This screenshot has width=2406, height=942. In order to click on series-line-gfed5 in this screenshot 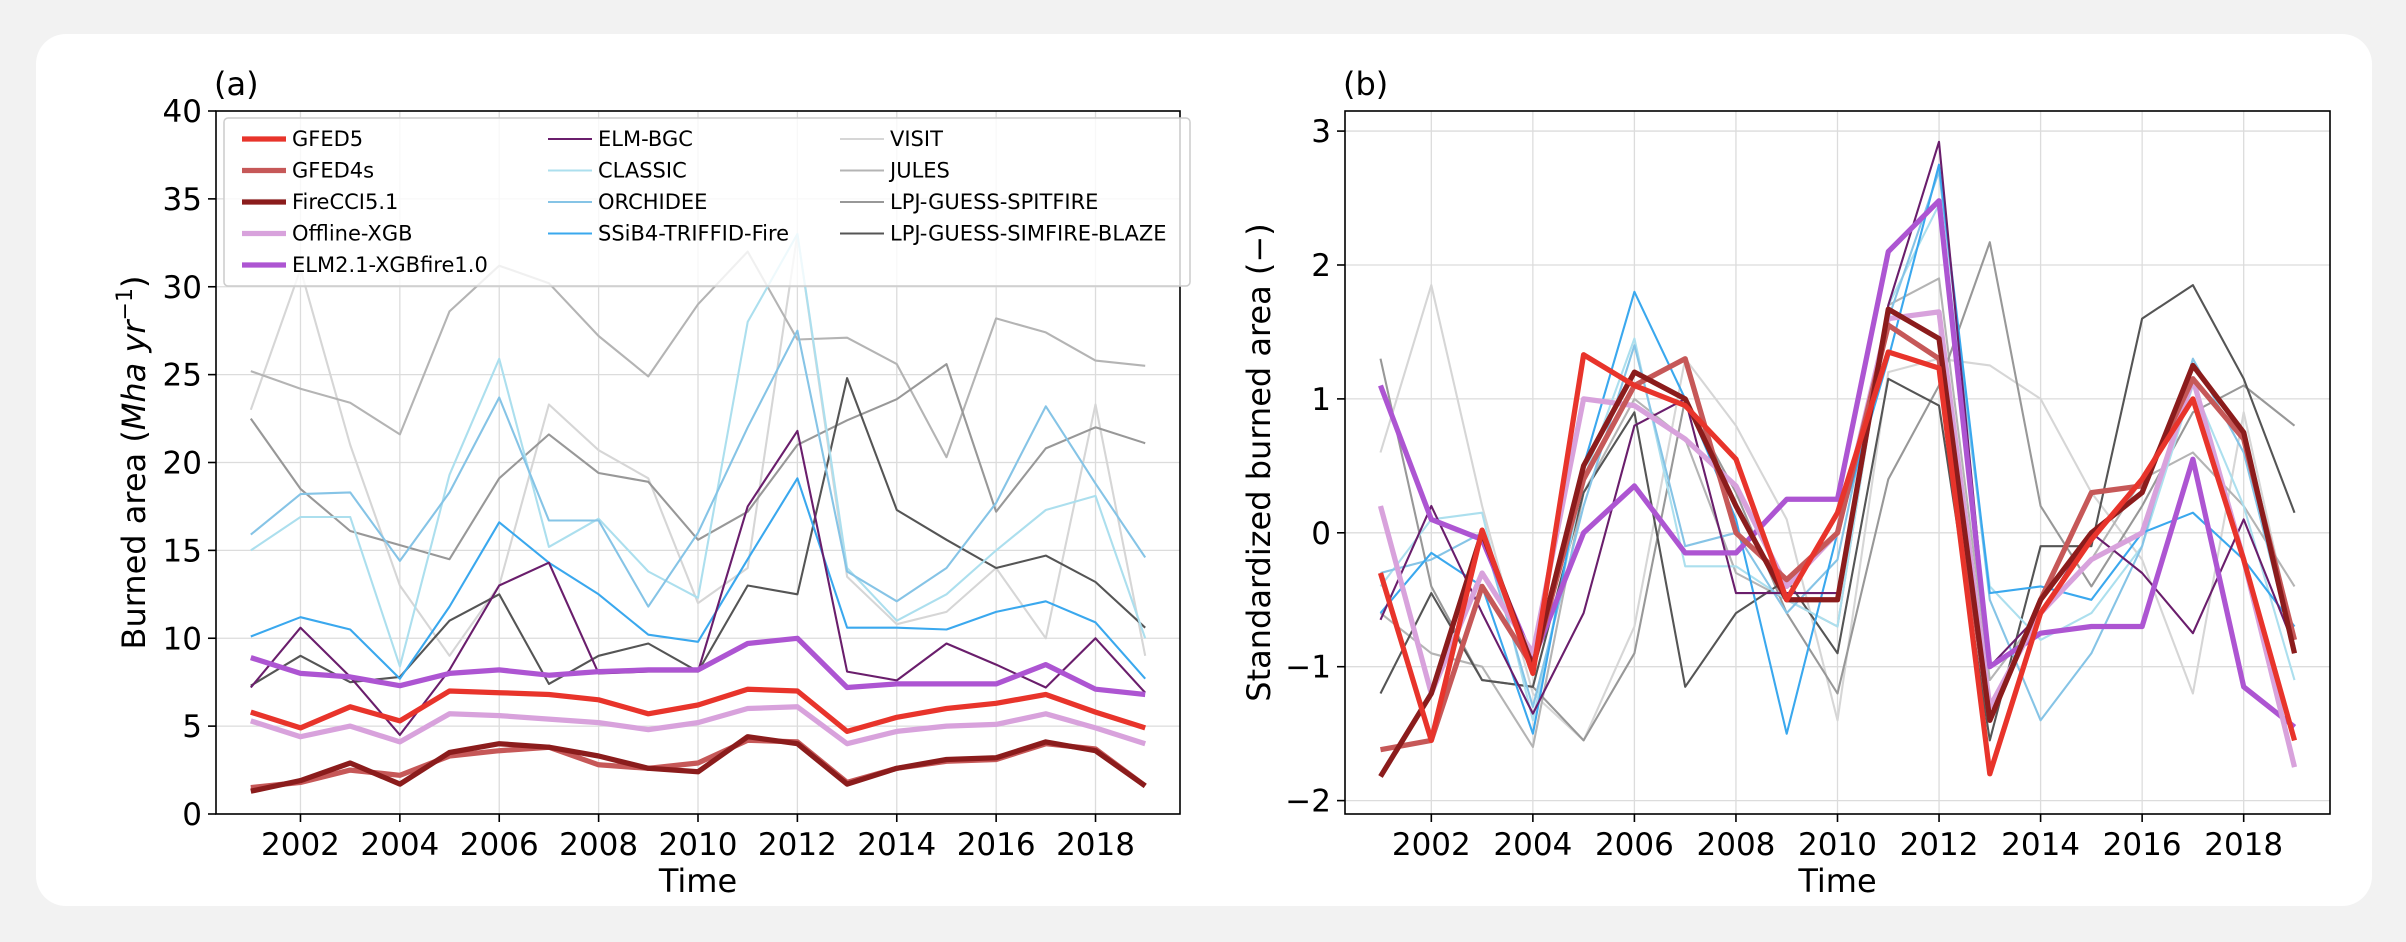, I will do `click(698, 710)`.